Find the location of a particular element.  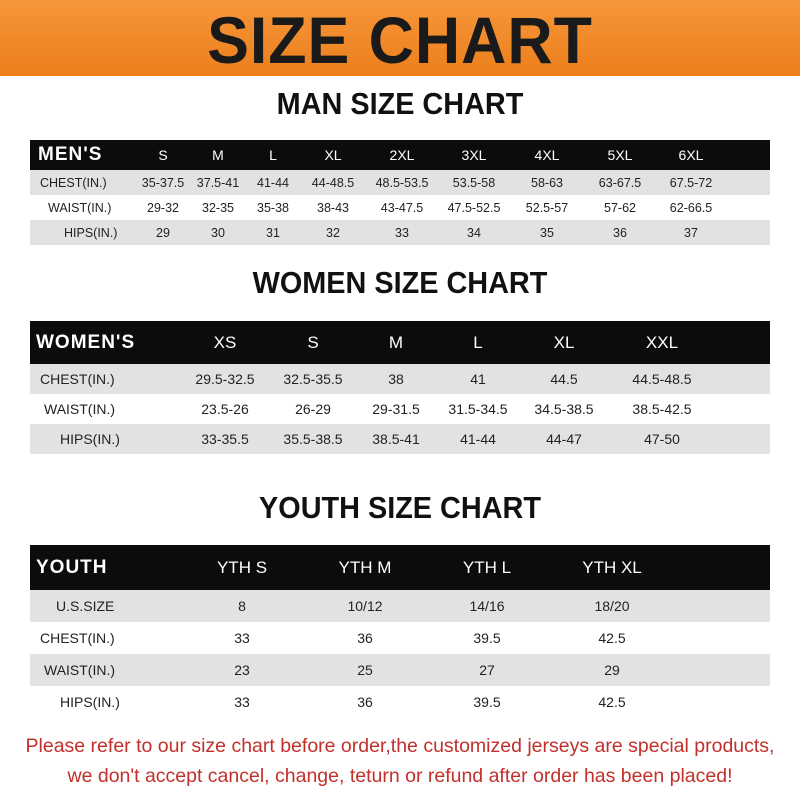

table-cell: 38.5-41 is located at coordinates (396, 439).